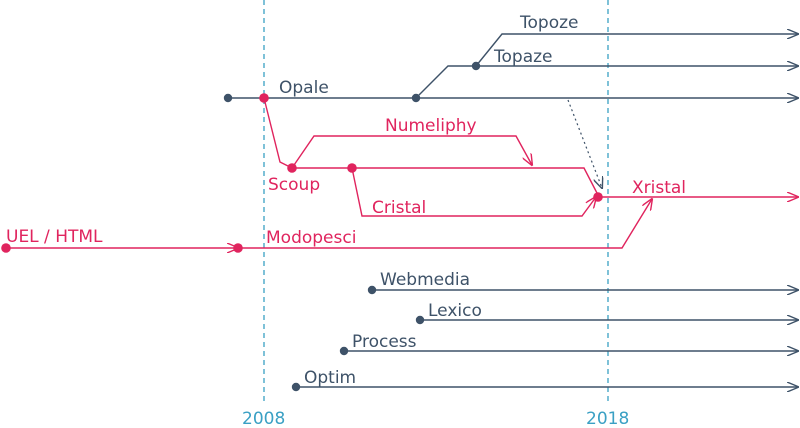  What do you see at coordinates (416, 98) in the screenshot?
I see `topaze-start-dot` at bounding box center [416, 98].